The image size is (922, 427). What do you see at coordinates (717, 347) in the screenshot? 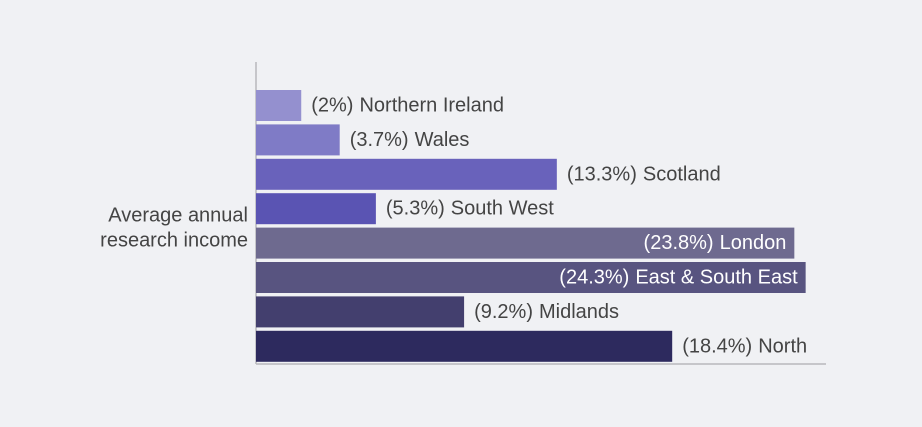
I see `value-label: (18.4%)` at bounding box center [717, 347].